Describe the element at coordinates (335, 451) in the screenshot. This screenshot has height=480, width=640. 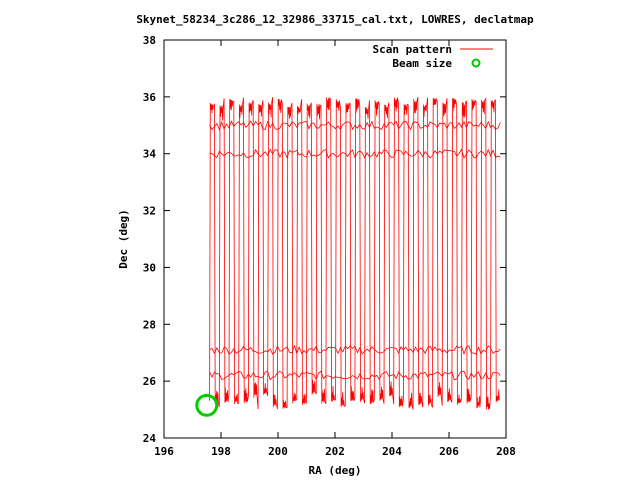
I see `x-tick-label: 202` at that location.